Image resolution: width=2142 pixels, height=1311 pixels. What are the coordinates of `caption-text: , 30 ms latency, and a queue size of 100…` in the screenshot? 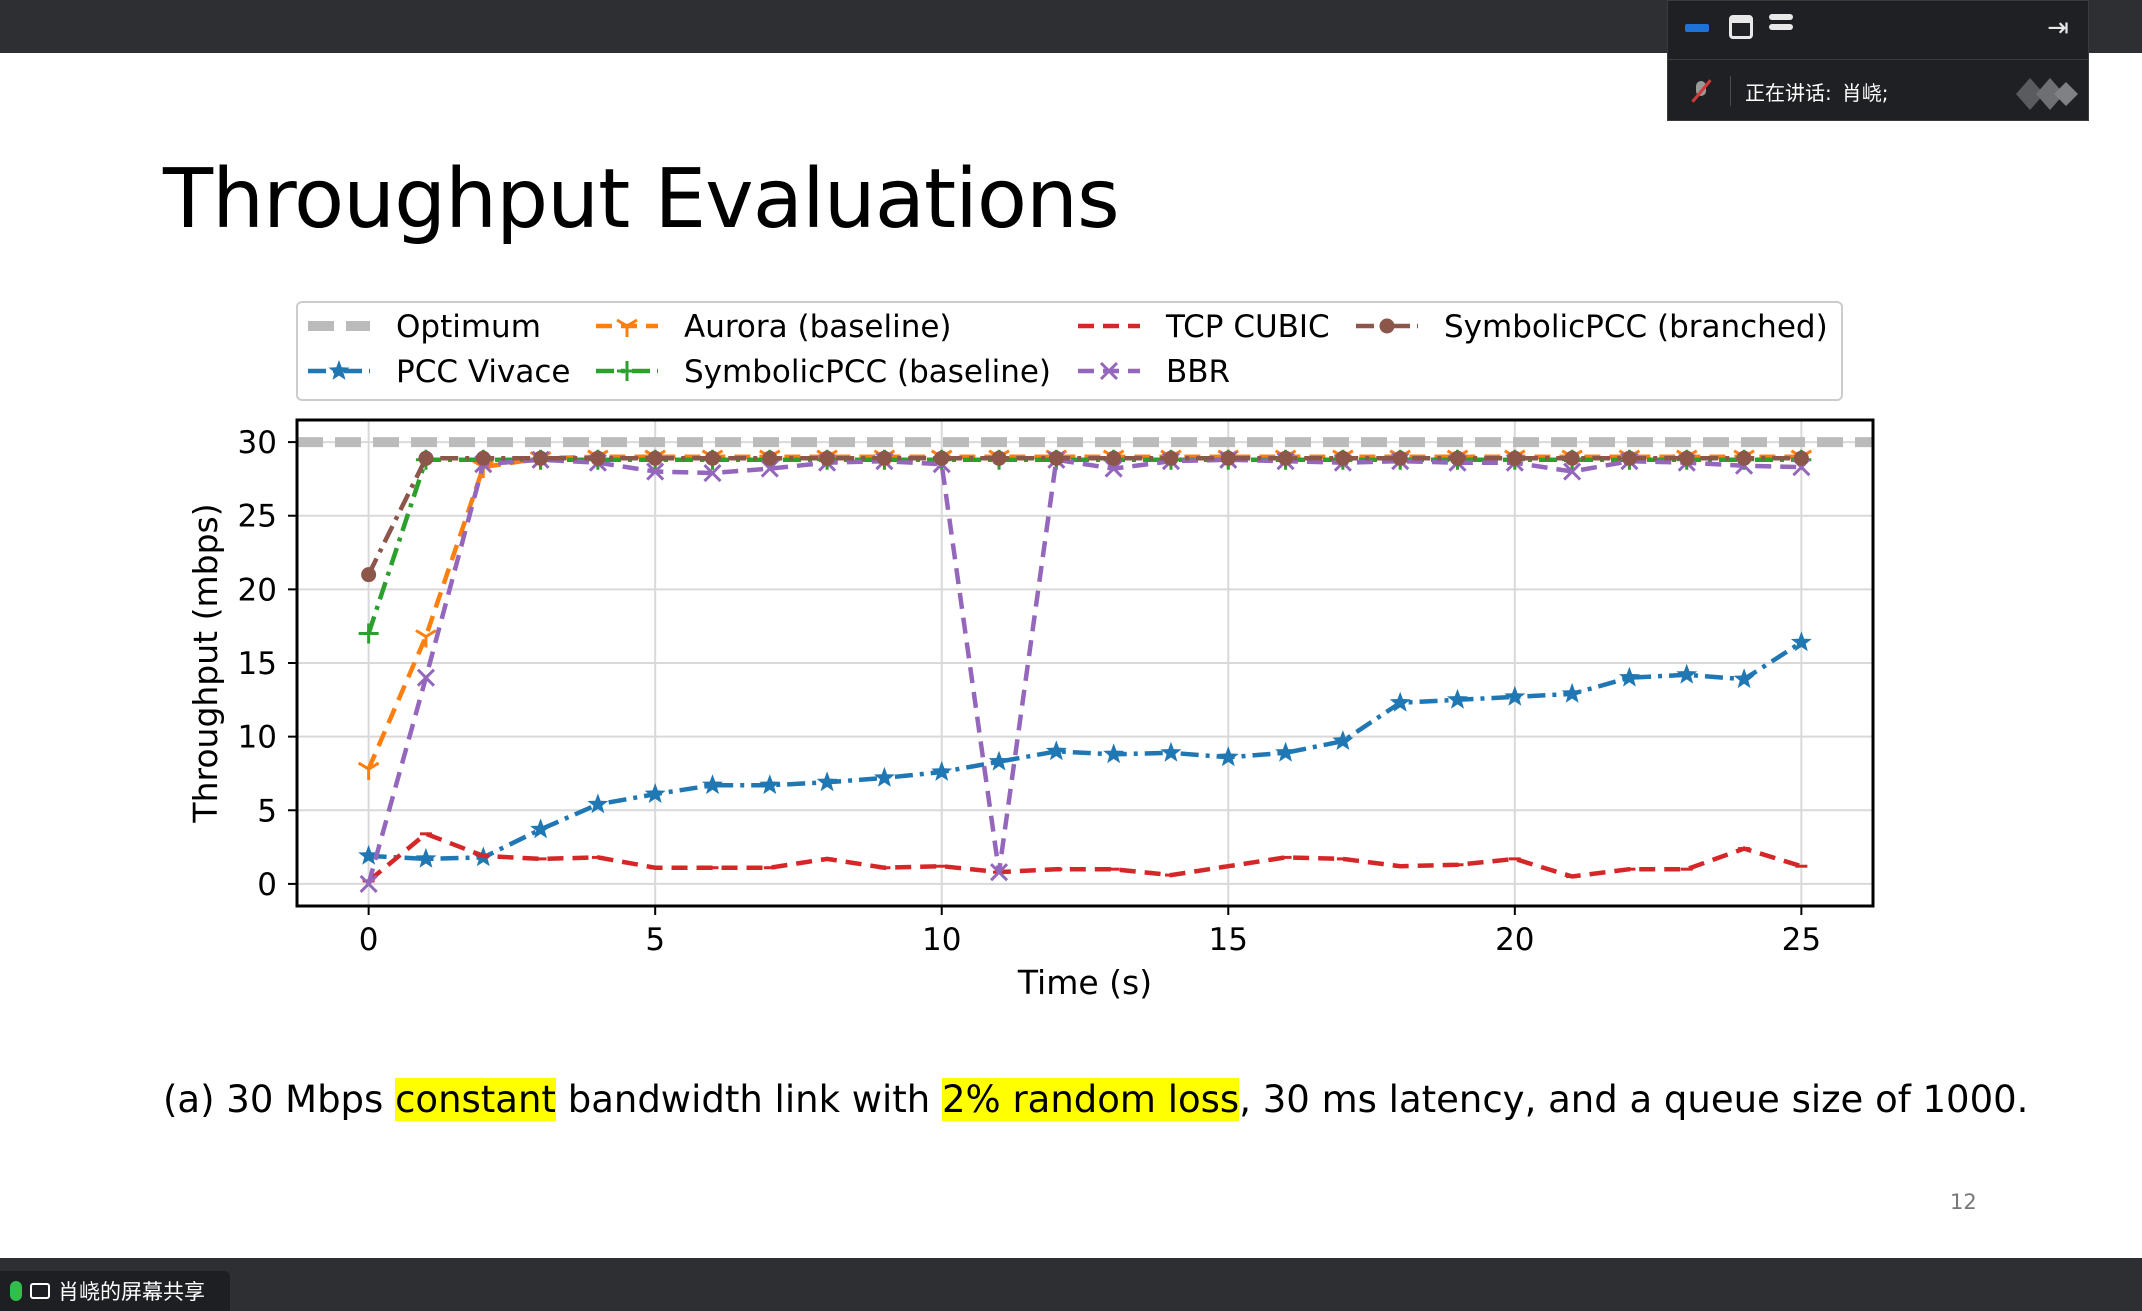 It's located at (1634, 1099).